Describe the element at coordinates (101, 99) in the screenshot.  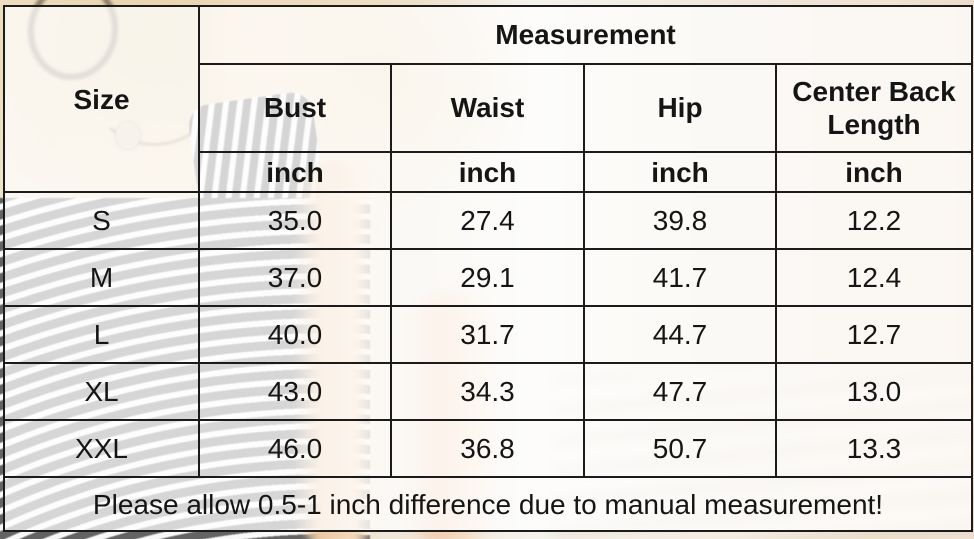
I see `size-column-header: Size` at that location.